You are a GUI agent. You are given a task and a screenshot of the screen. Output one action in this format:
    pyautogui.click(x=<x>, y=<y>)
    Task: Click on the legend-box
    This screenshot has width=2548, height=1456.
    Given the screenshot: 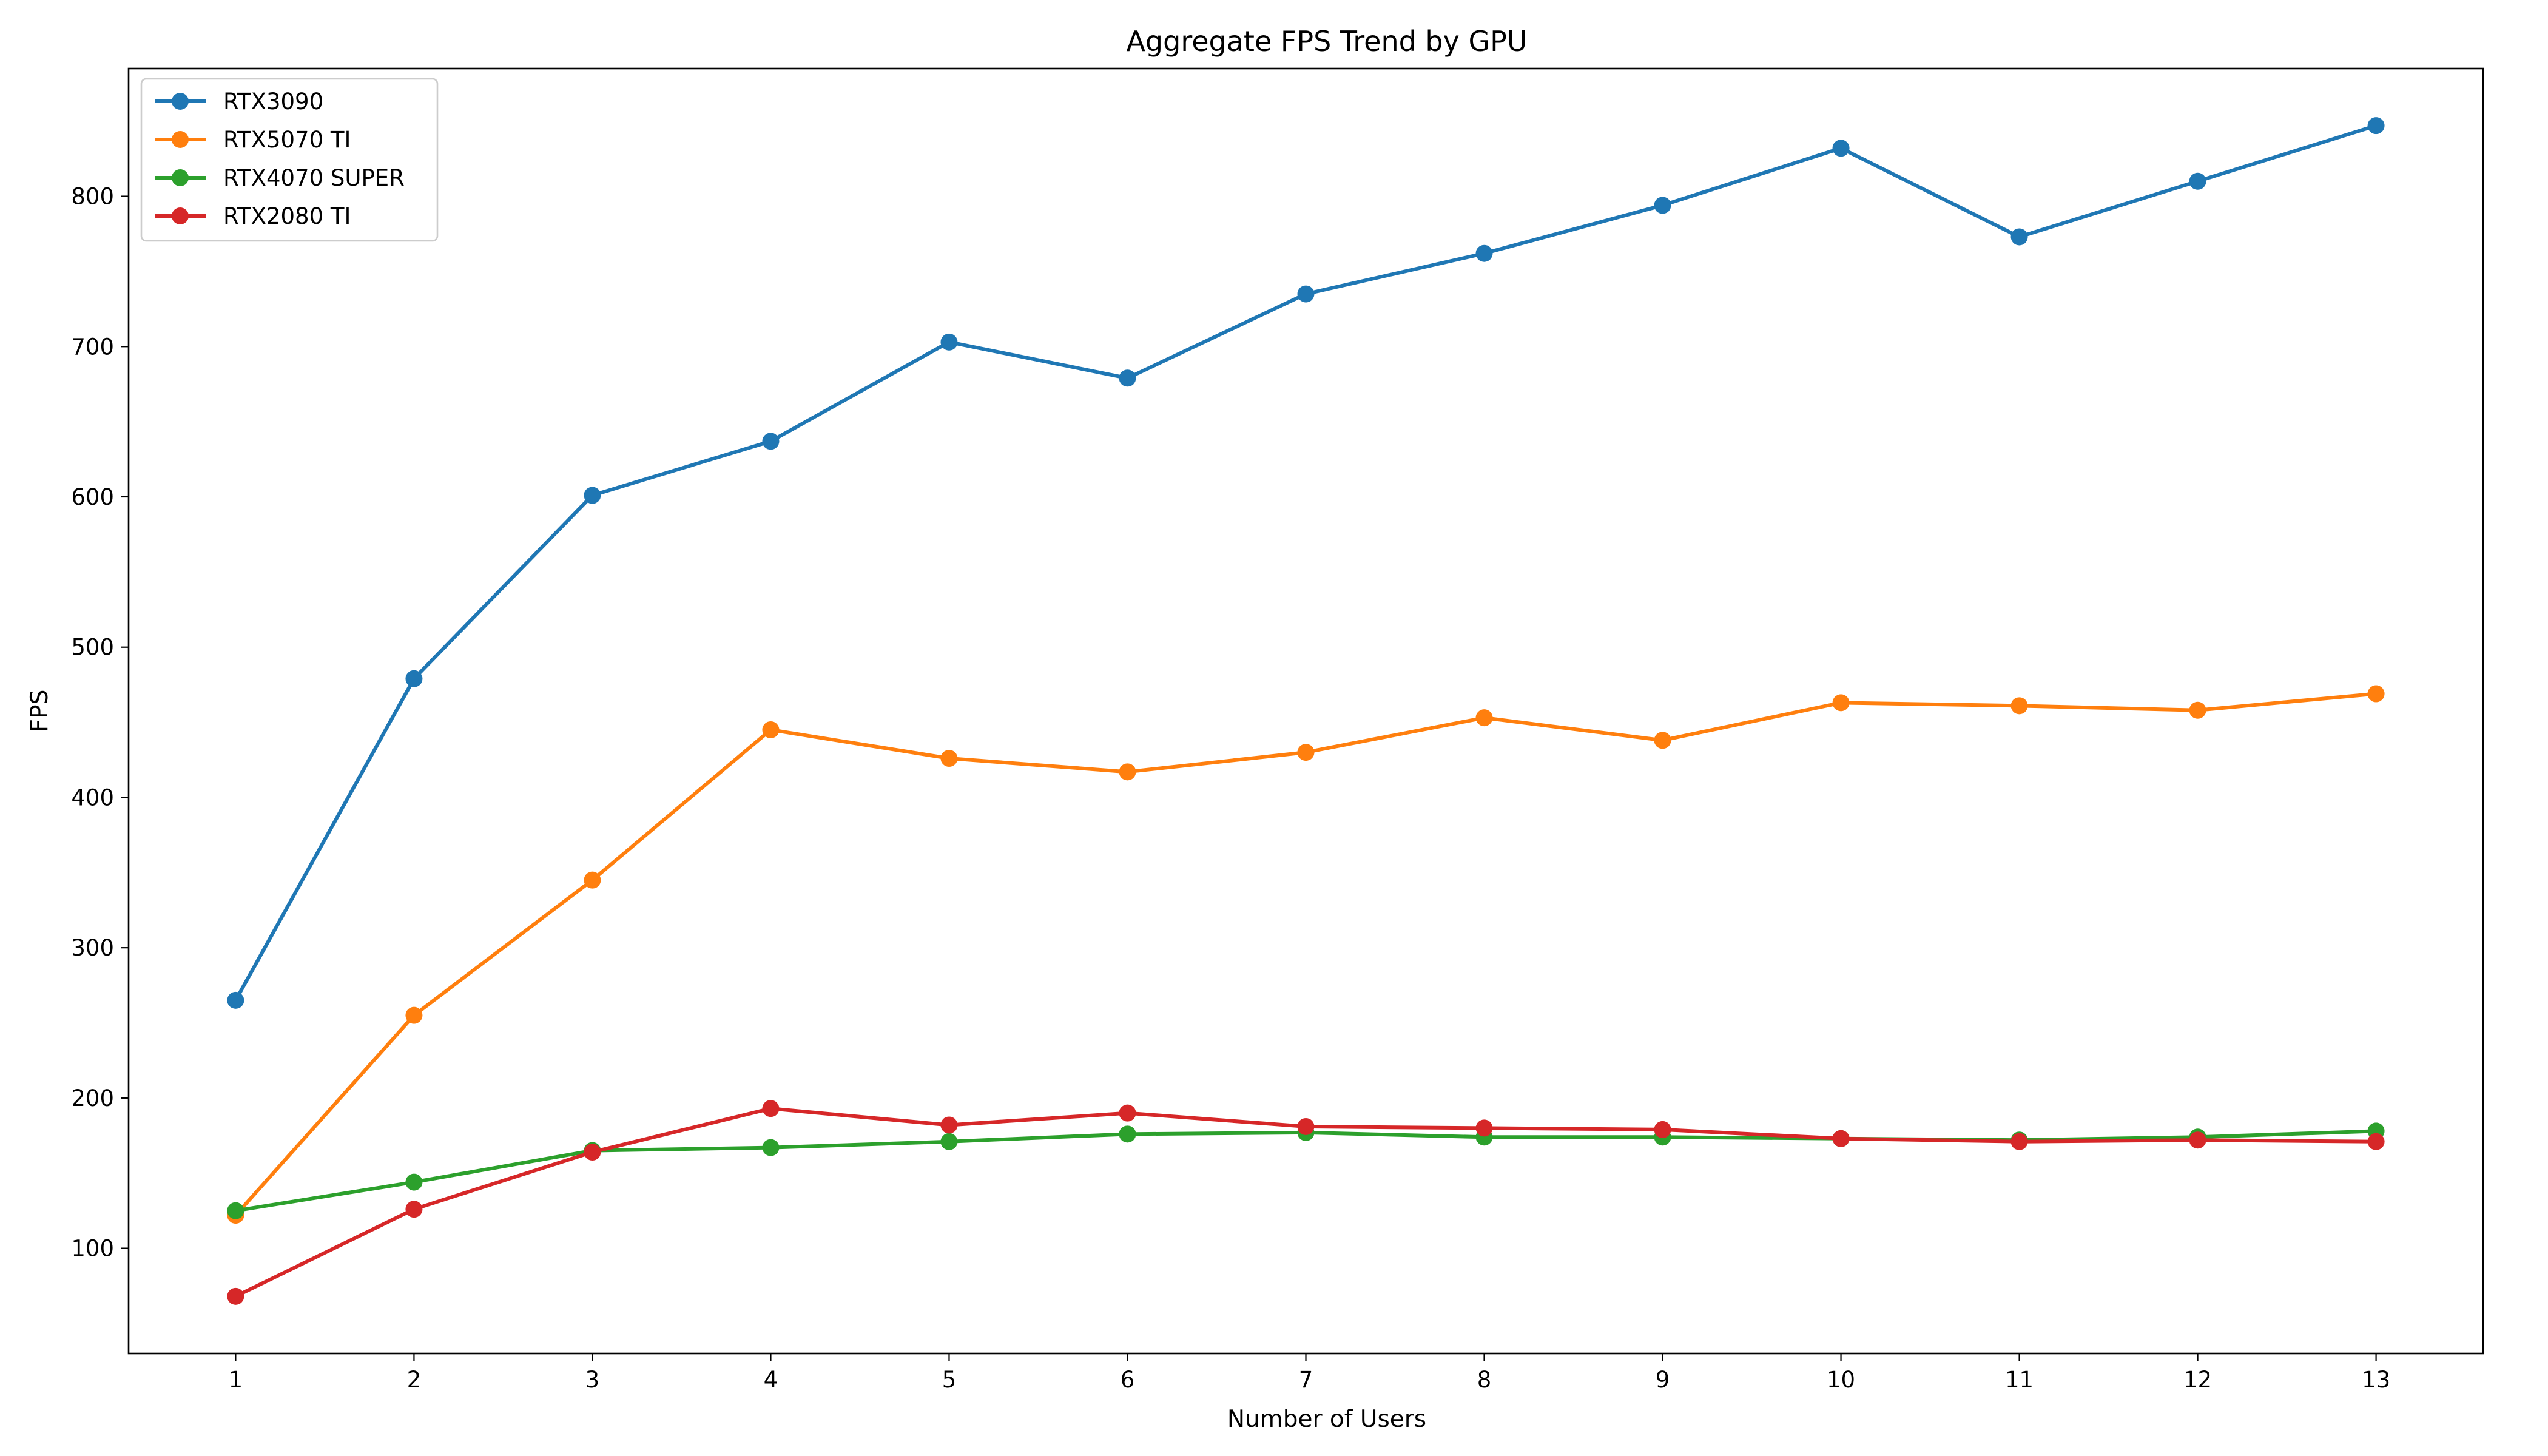 What is the action you would take?
    pyautogui.click(x=289, y=160)
    